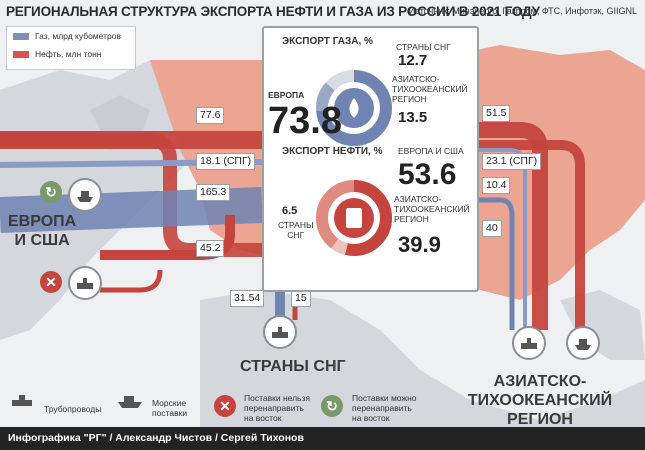 This screenshot has width=645, height=450. Describe the element at coordinates (540, 391) in the screenshot. I see `region-asia-line1: АЗИАТСКО- ТИХООКЕАНСКИЙ` at that location.